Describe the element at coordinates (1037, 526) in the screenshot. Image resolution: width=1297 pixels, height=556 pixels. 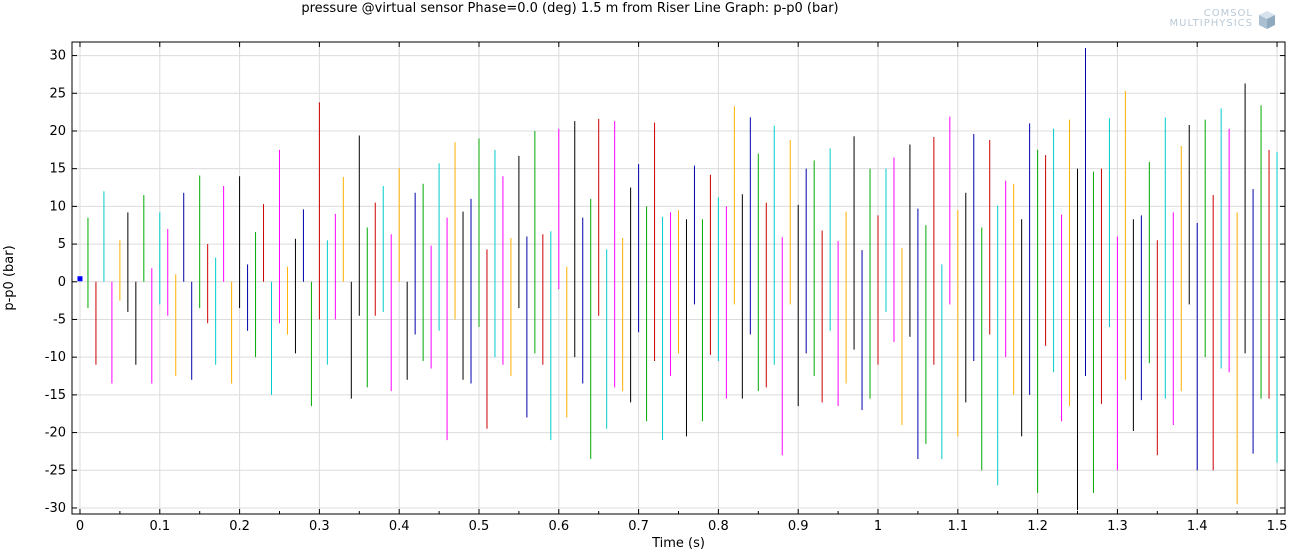
I see `x-tick-label: 1.2` at that location.